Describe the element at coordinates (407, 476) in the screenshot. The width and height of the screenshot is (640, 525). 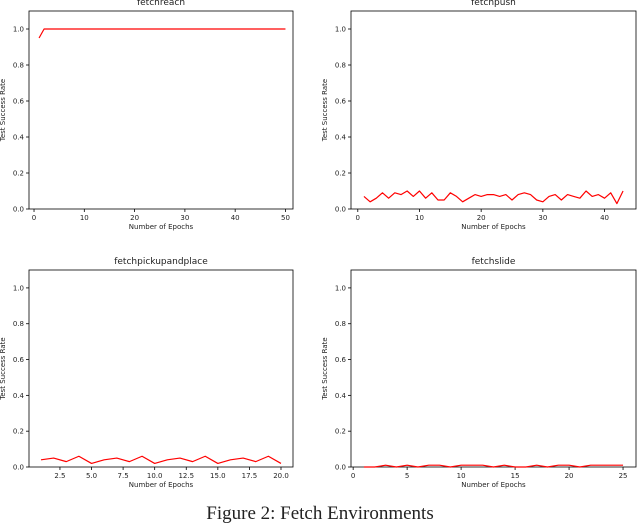
I see `x-tick-label: 5` at that location.